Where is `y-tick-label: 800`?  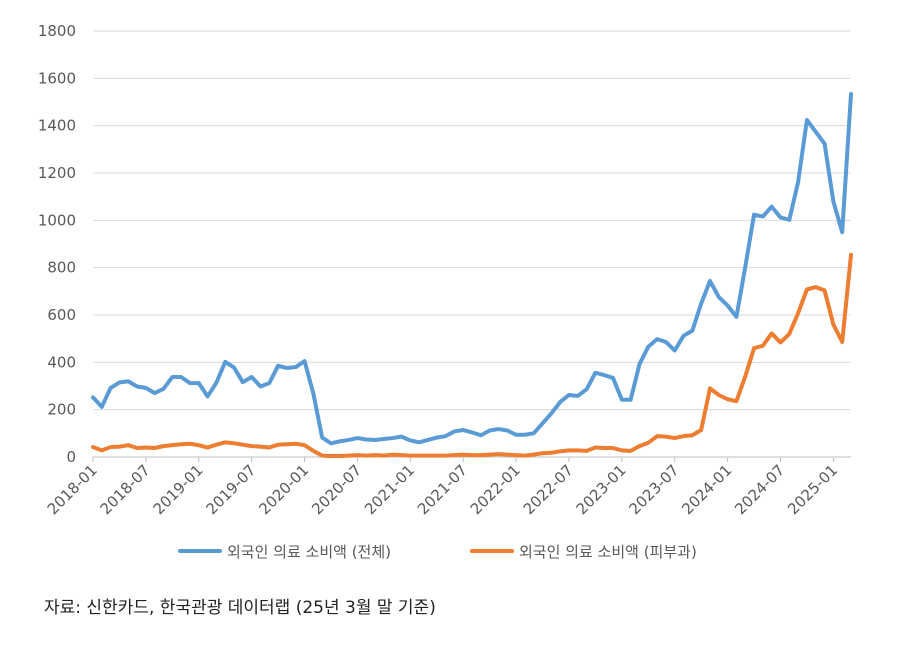 y-tick-label: 800 is located at coordinates (61, 268).